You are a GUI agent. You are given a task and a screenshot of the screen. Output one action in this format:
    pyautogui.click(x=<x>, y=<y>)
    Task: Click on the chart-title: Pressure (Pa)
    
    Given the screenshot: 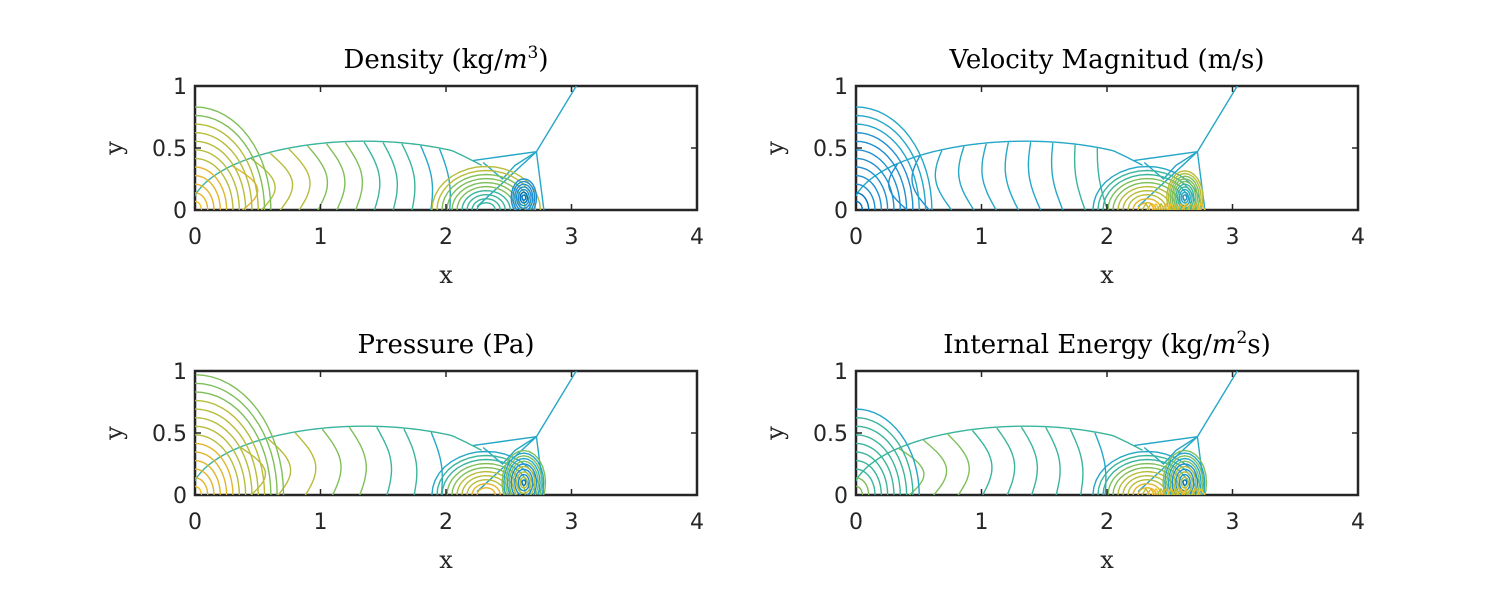 What is the action you would take?
    pyautogui.click(x=446, y=345)
    